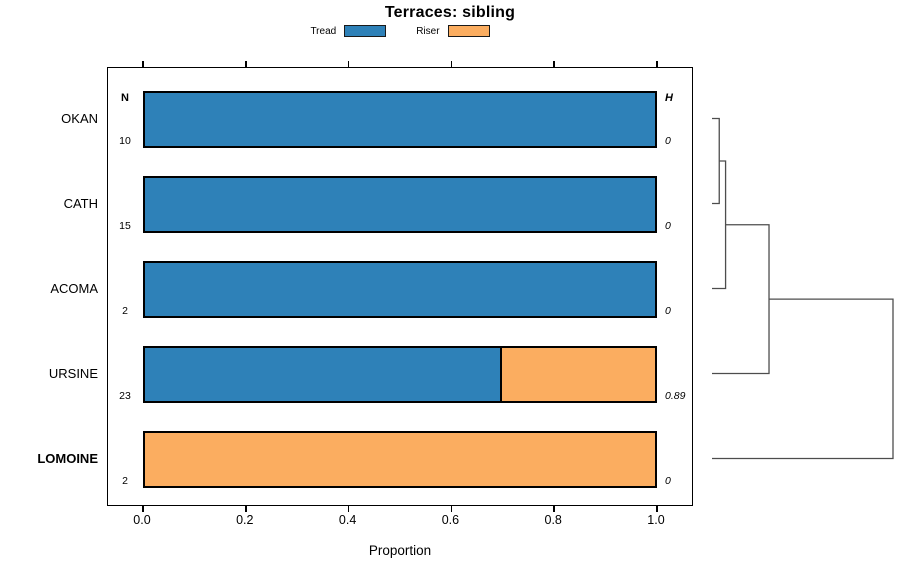 The image size is (900, 580). I want to click on n-value: 10, so click(125, 141).